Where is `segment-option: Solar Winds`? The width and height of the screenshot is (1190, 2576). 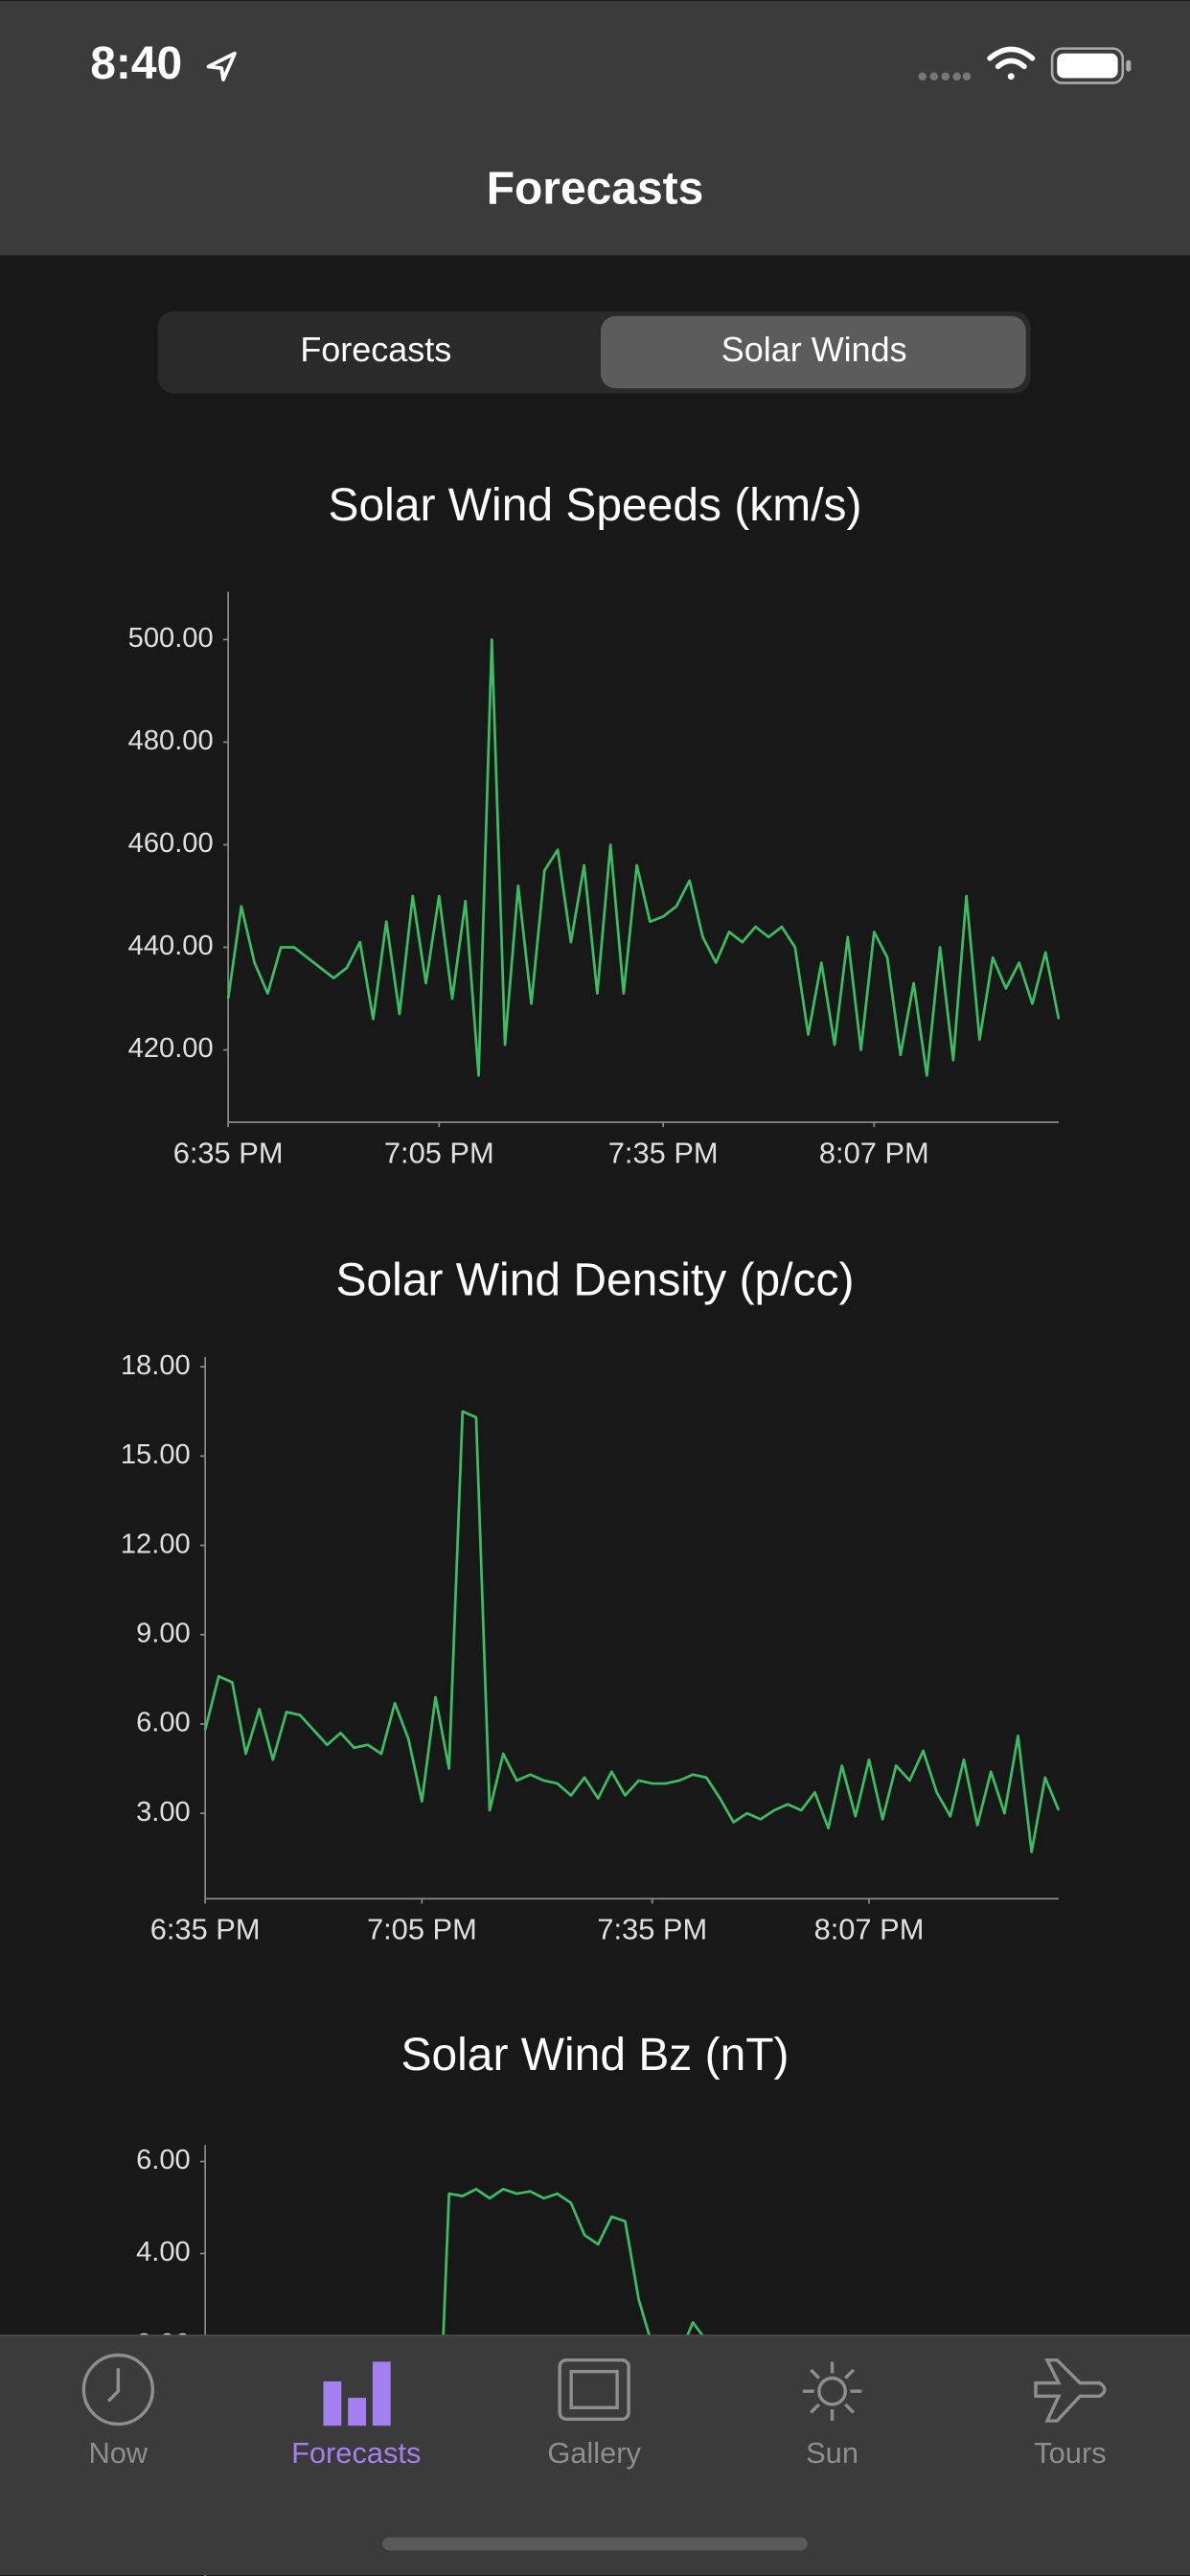
segment-option: Solar Winds is located at coordinates (814, 350).